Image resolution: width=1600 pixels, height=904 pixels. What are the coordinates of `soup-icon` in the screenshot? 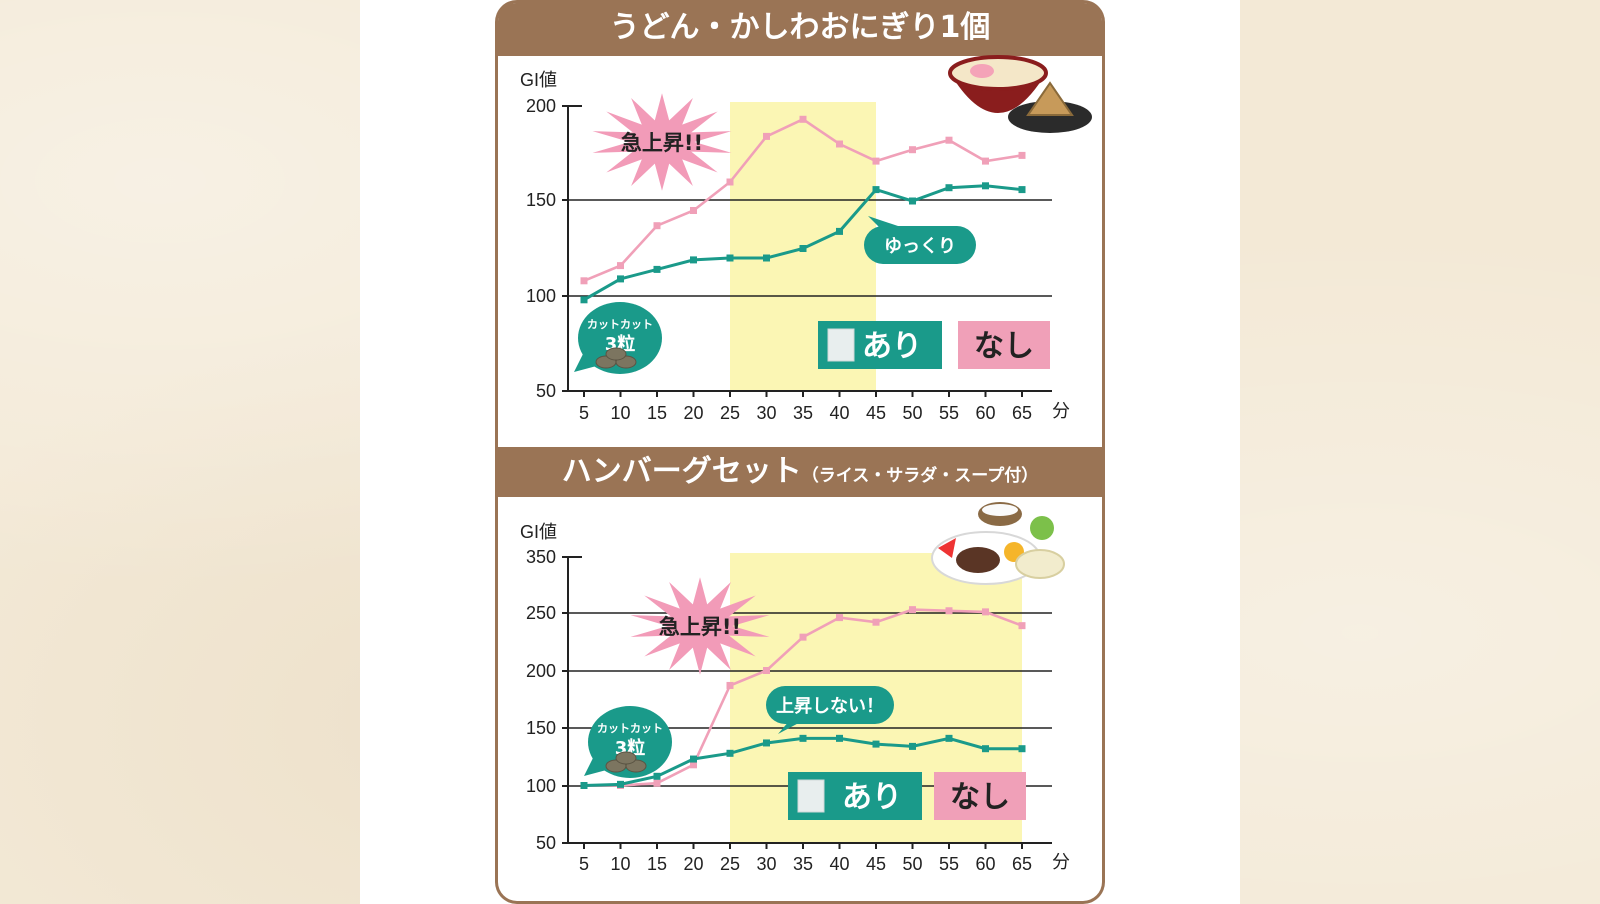 It's located at (1040, 564).